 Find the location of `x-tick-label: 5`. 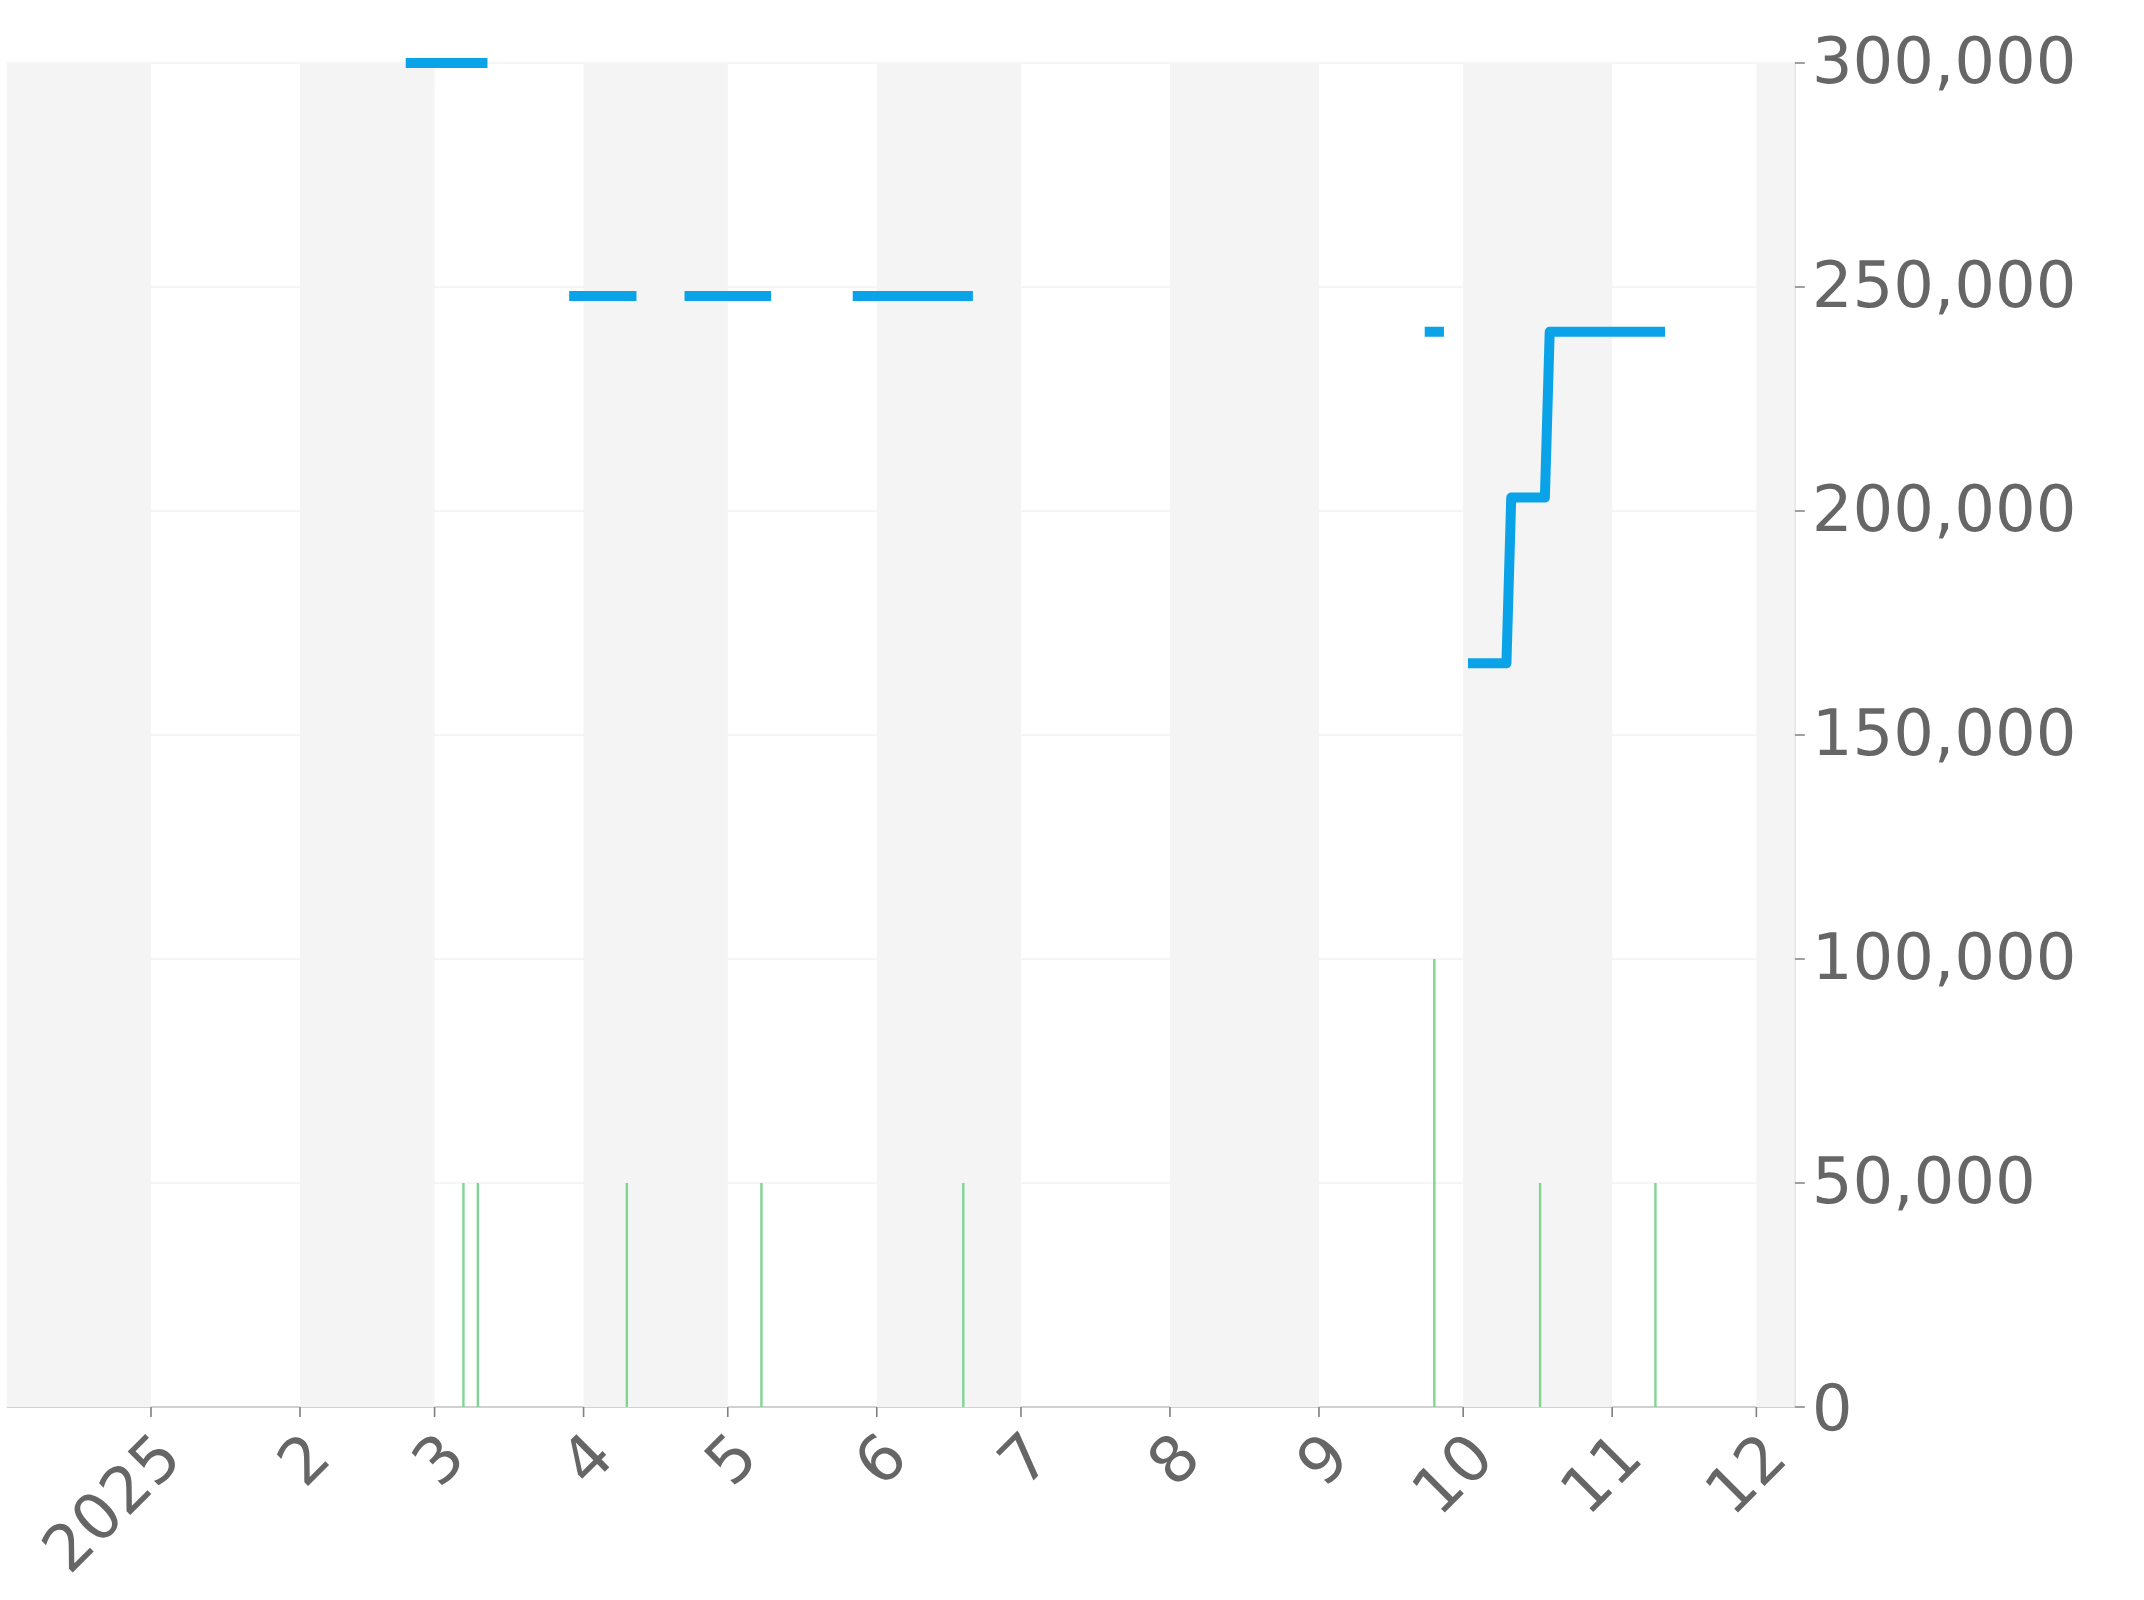

x-tick-label: 5 is located at coordinates (727, 1459).